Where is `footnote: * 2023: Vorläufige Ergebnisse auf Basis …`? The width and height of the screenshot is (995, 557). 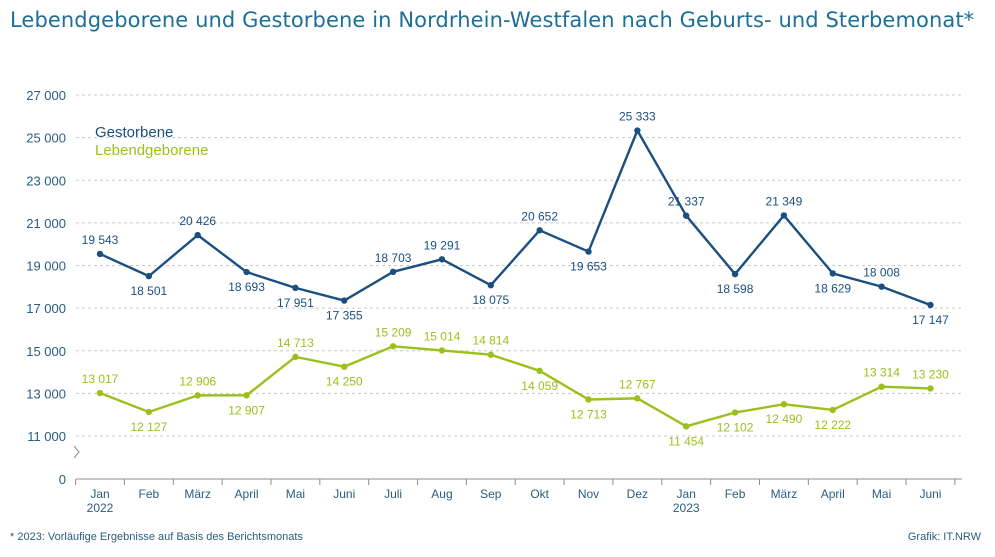
footnote: * 2023: Vorläufige Ergebnisse auf Basis … is located at coordinates (156, 537).